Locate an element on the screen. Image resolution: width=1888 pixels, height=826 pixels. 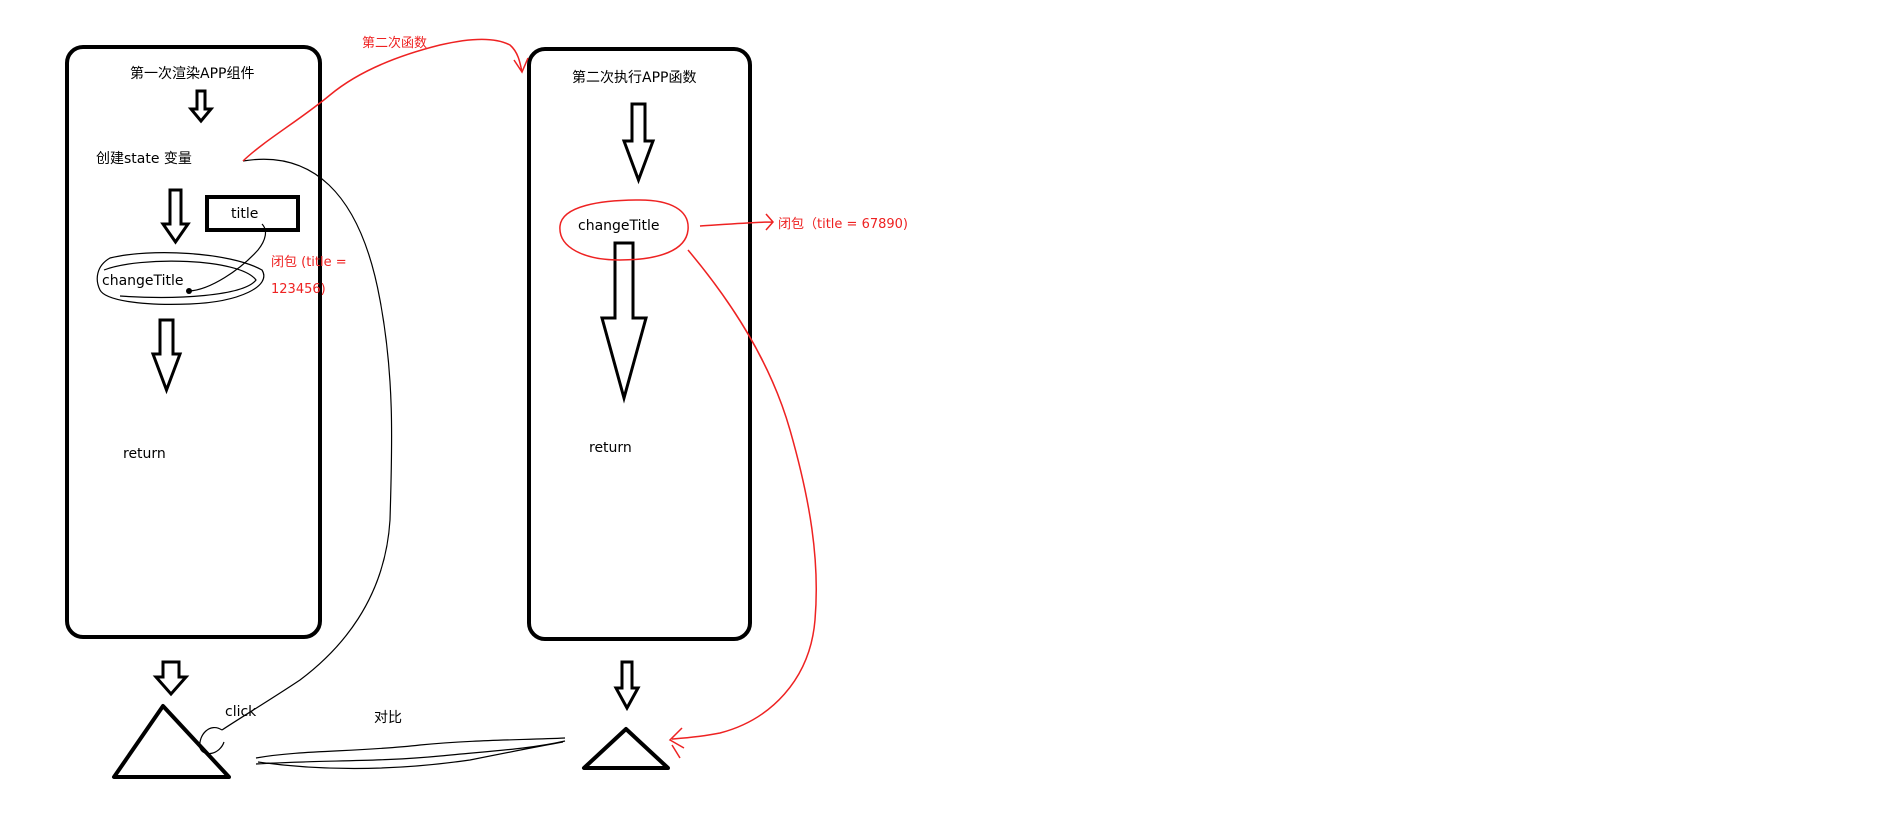
change-title-to-output-curve is located at coordinates (744, 494).